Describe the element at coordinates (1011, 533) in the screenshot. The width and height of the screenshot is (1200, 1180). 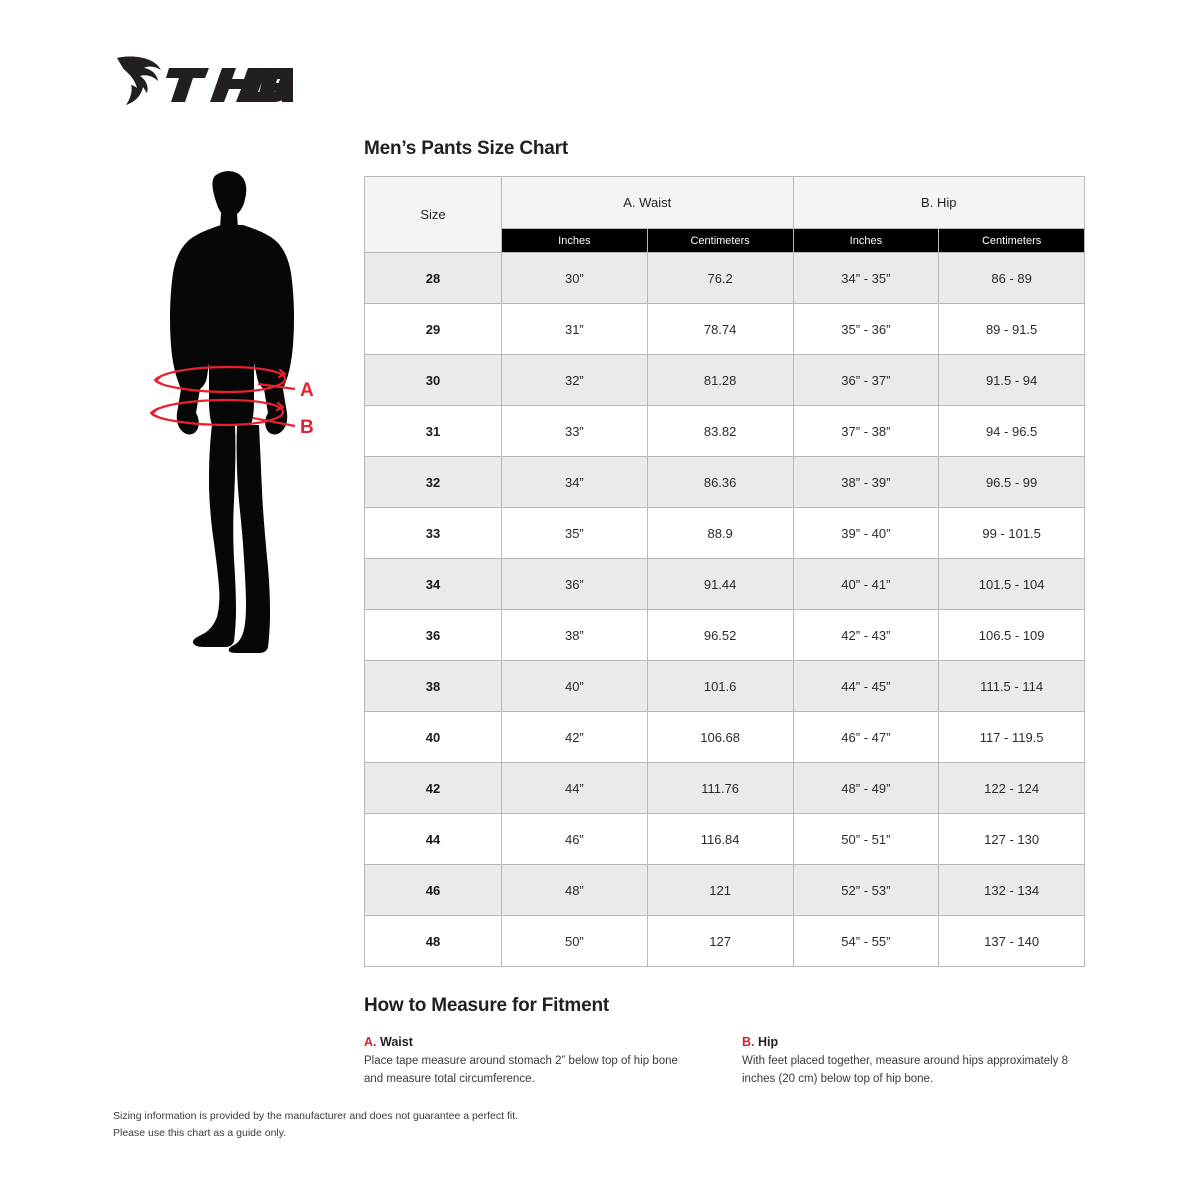
I see `cell-hip-cm: 99 - 101.5` at that location.